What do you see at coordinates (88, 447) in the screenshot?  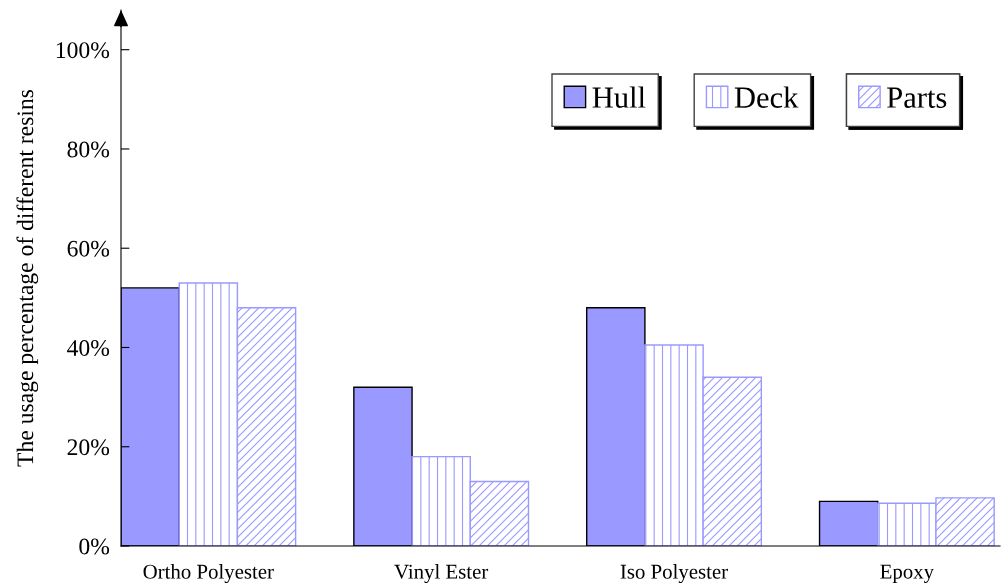 I see `y-tick-label: 20%` at bounding box center [88, 447].